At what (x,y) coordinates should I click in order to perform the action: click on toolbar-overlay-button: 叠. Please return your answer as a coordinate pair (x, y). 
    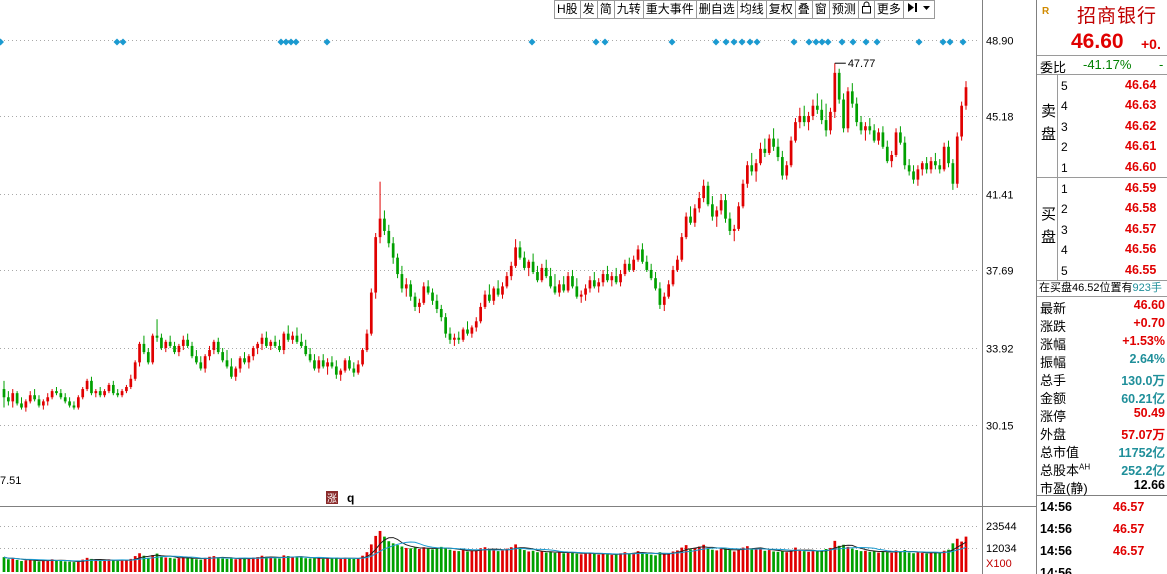
    Looking at the image, I should click on (803, 9).